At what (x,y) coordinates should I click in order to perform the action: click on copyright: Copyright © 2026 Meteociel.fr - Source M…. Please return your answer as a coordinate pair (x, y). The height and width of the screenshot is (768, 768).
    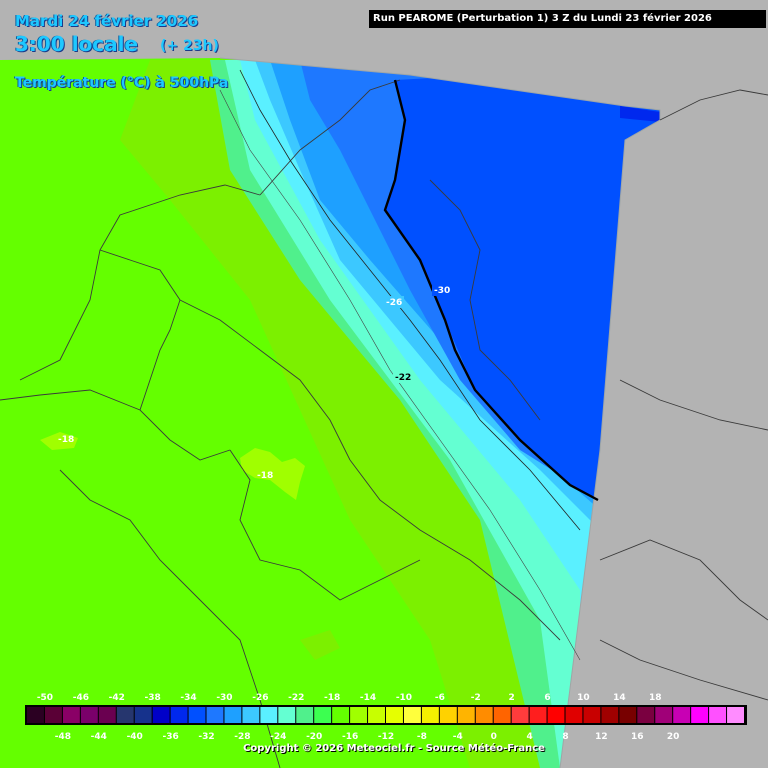
    Looking at the image, I should click on (394, 748).